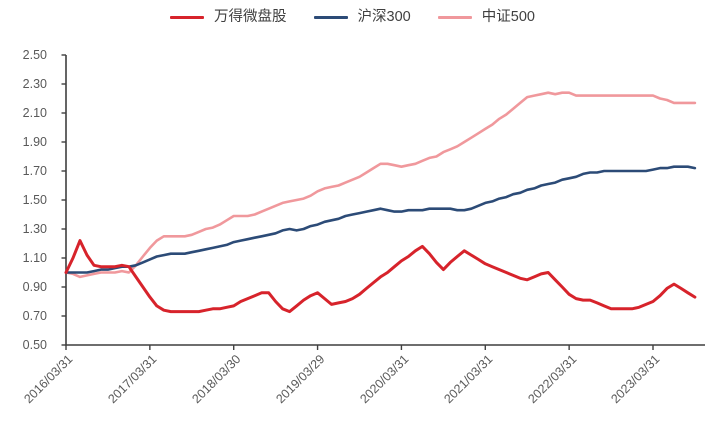 The image size is (705, 429). I want to click on x-tick-label-anchor: 2016/03/31, so click(38, 378).